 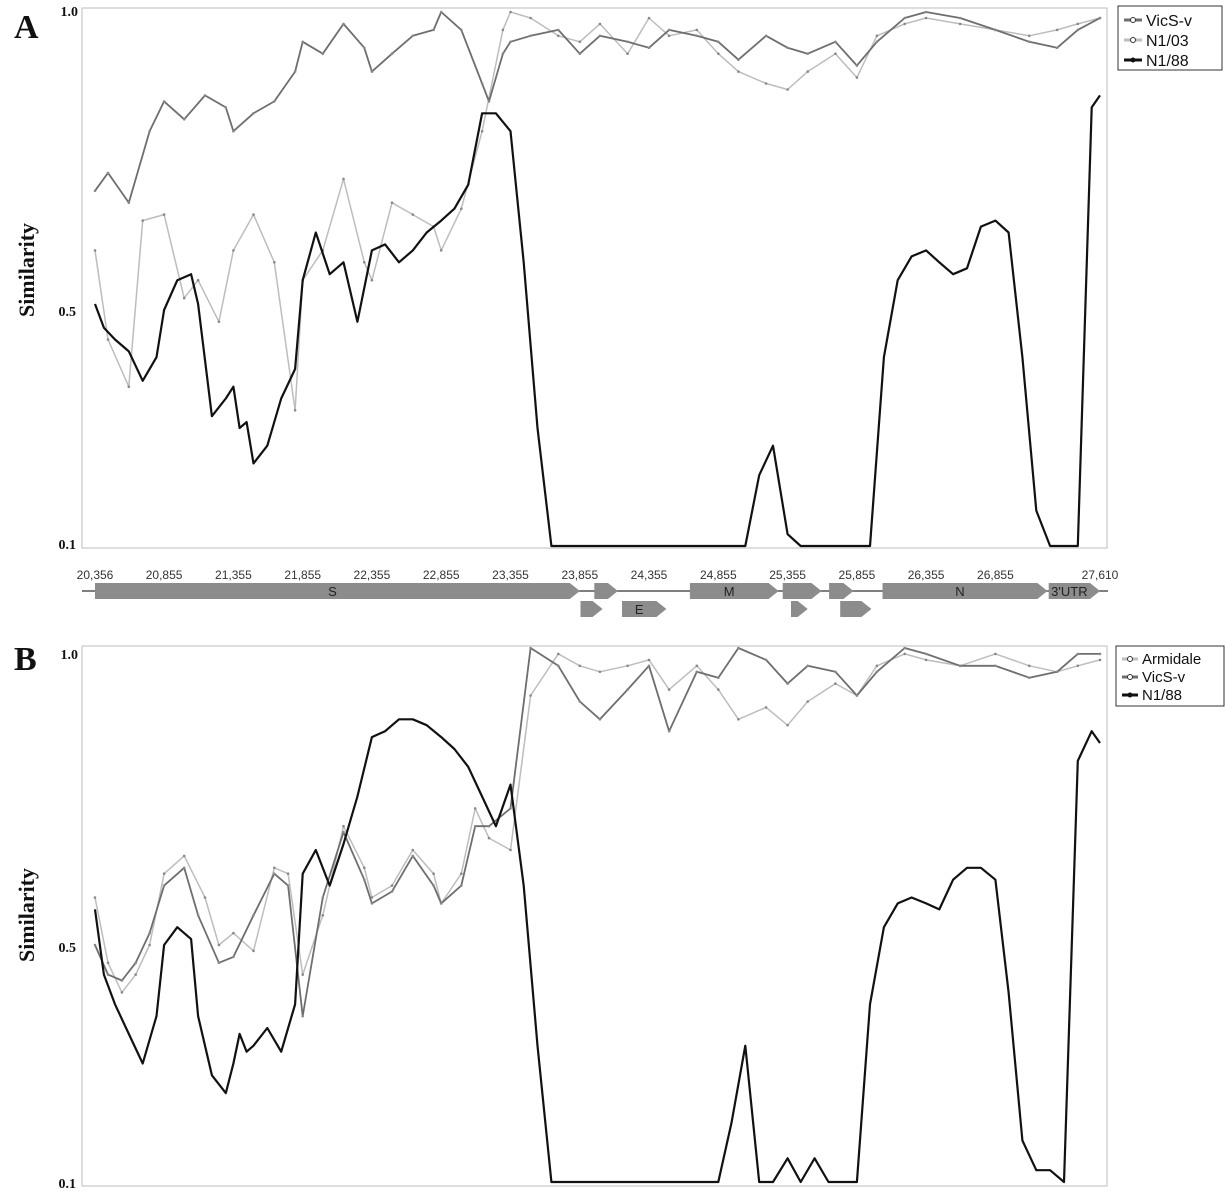 I want to click on x-tick-label: 20,855, so click(x=164, y=575).